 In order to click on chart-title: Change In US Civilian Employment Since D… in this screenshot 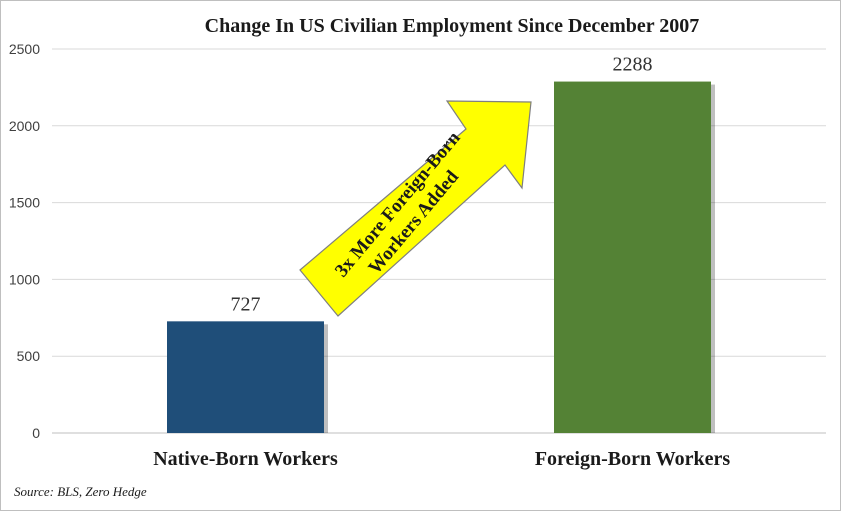, I will do `click(452, 26)`.